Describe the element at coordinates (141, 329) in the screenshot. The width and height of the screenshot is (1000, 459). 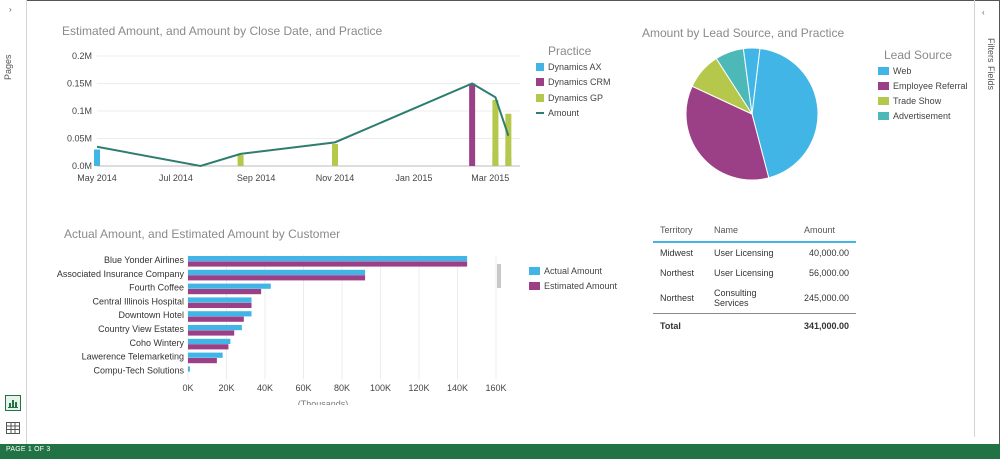
I see `category-label: Country View Estates` at that location.